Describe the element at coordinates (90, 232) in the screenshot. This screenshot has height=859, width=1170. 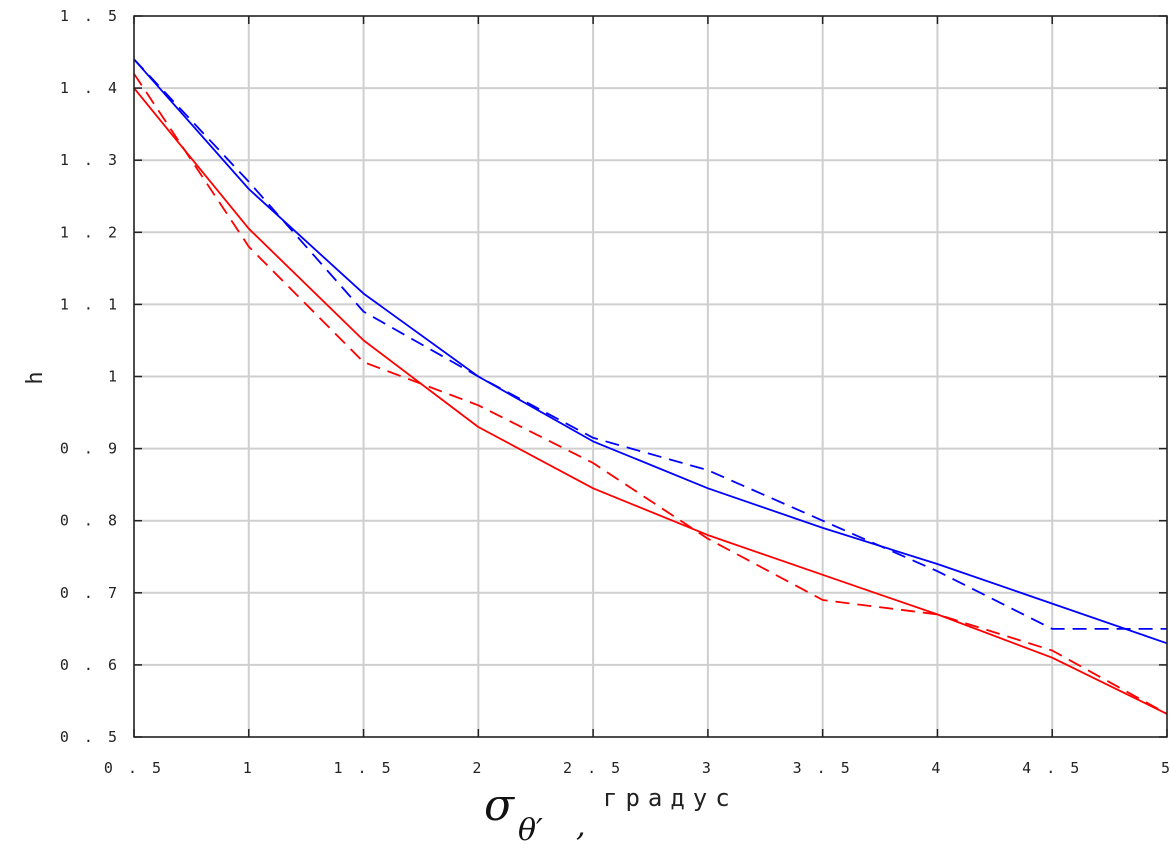
I see `y-tick-label: 1 . 2` at that location.